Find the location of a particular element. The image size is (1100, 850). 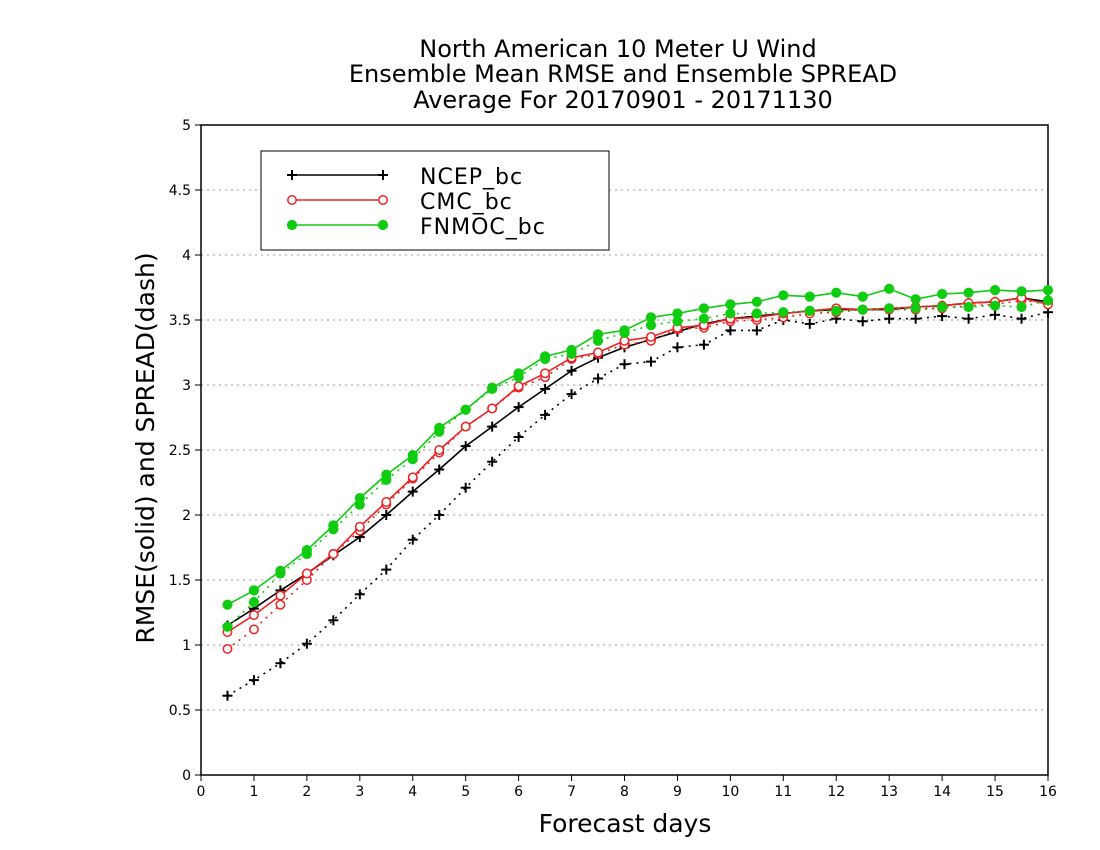

x-tick-label: 4 is located at coordinates (412, 792).